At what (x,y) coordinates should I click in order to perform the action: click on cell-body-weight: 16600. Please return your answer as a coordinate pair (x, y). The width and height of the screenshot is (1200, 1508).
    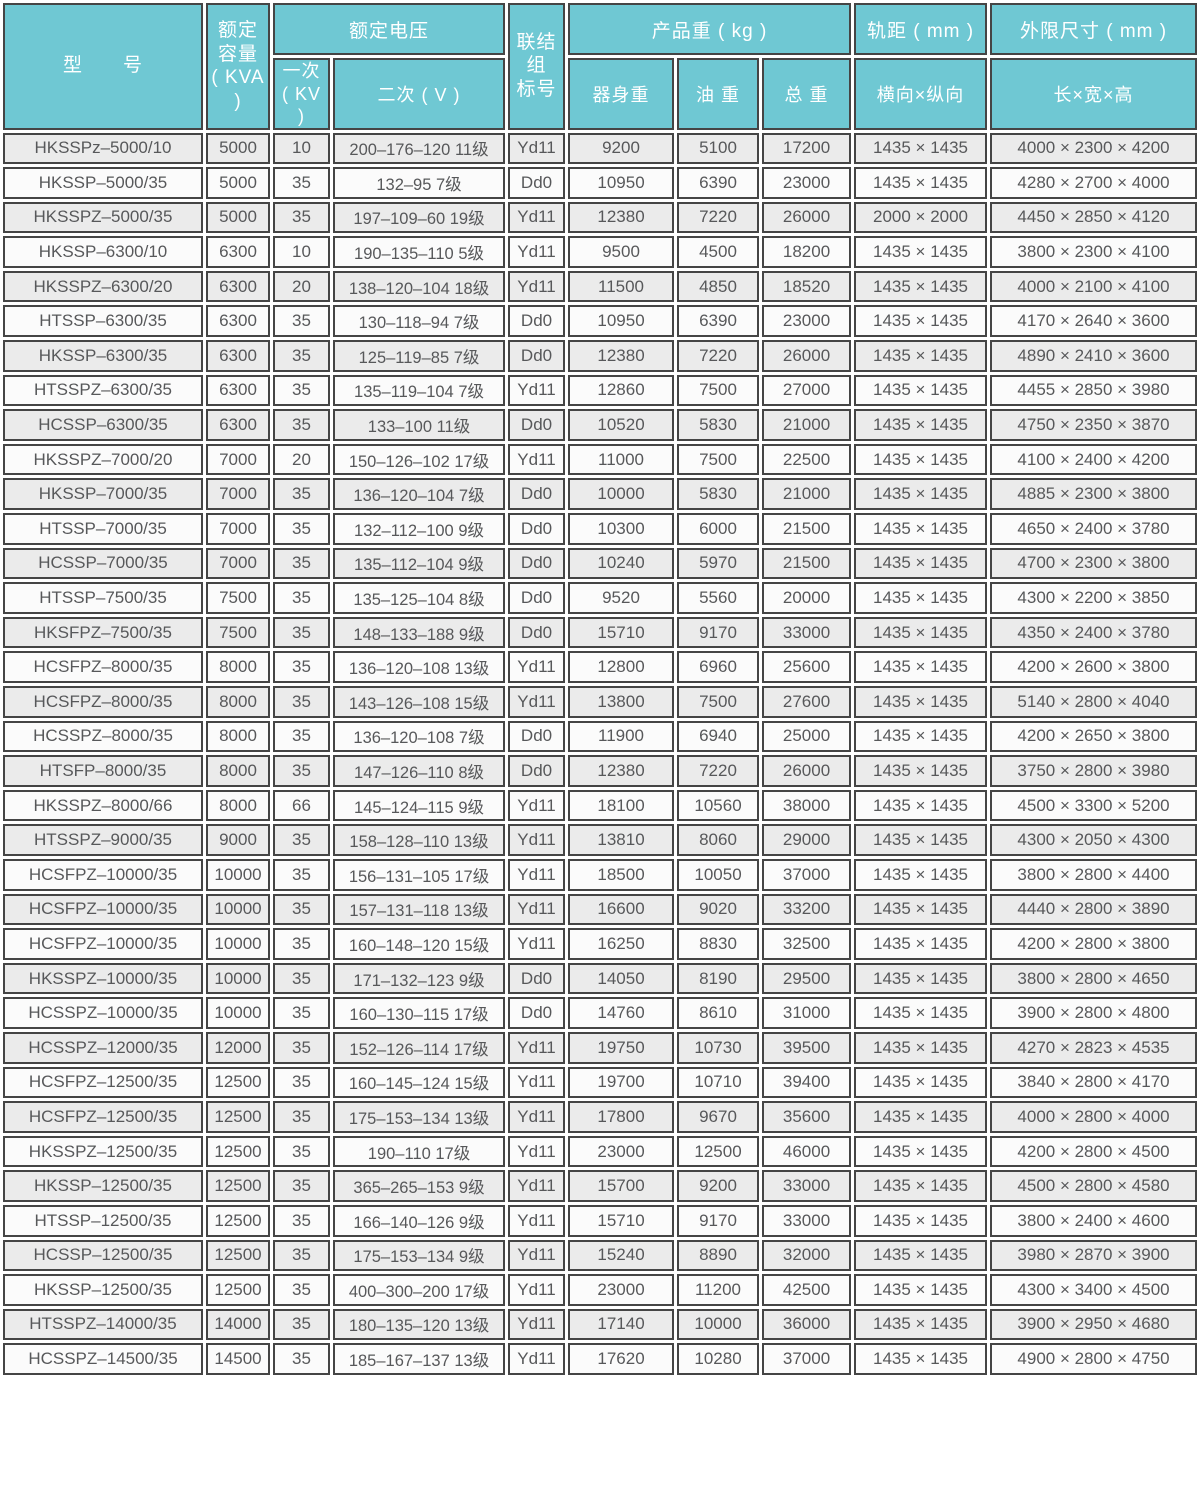
    Looking at the image, I should click on (621, 909).